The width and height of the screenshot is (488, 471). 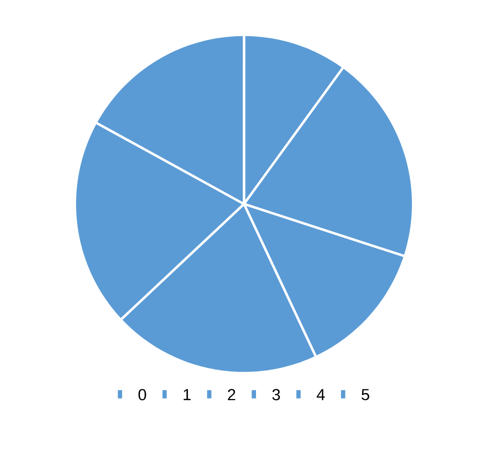 I want to click on legend-label: 3, so click(x=276, y=394).